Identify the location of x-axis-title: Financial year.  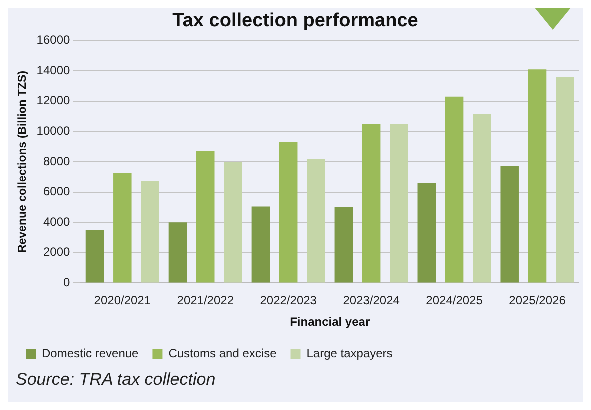
(330, 322).